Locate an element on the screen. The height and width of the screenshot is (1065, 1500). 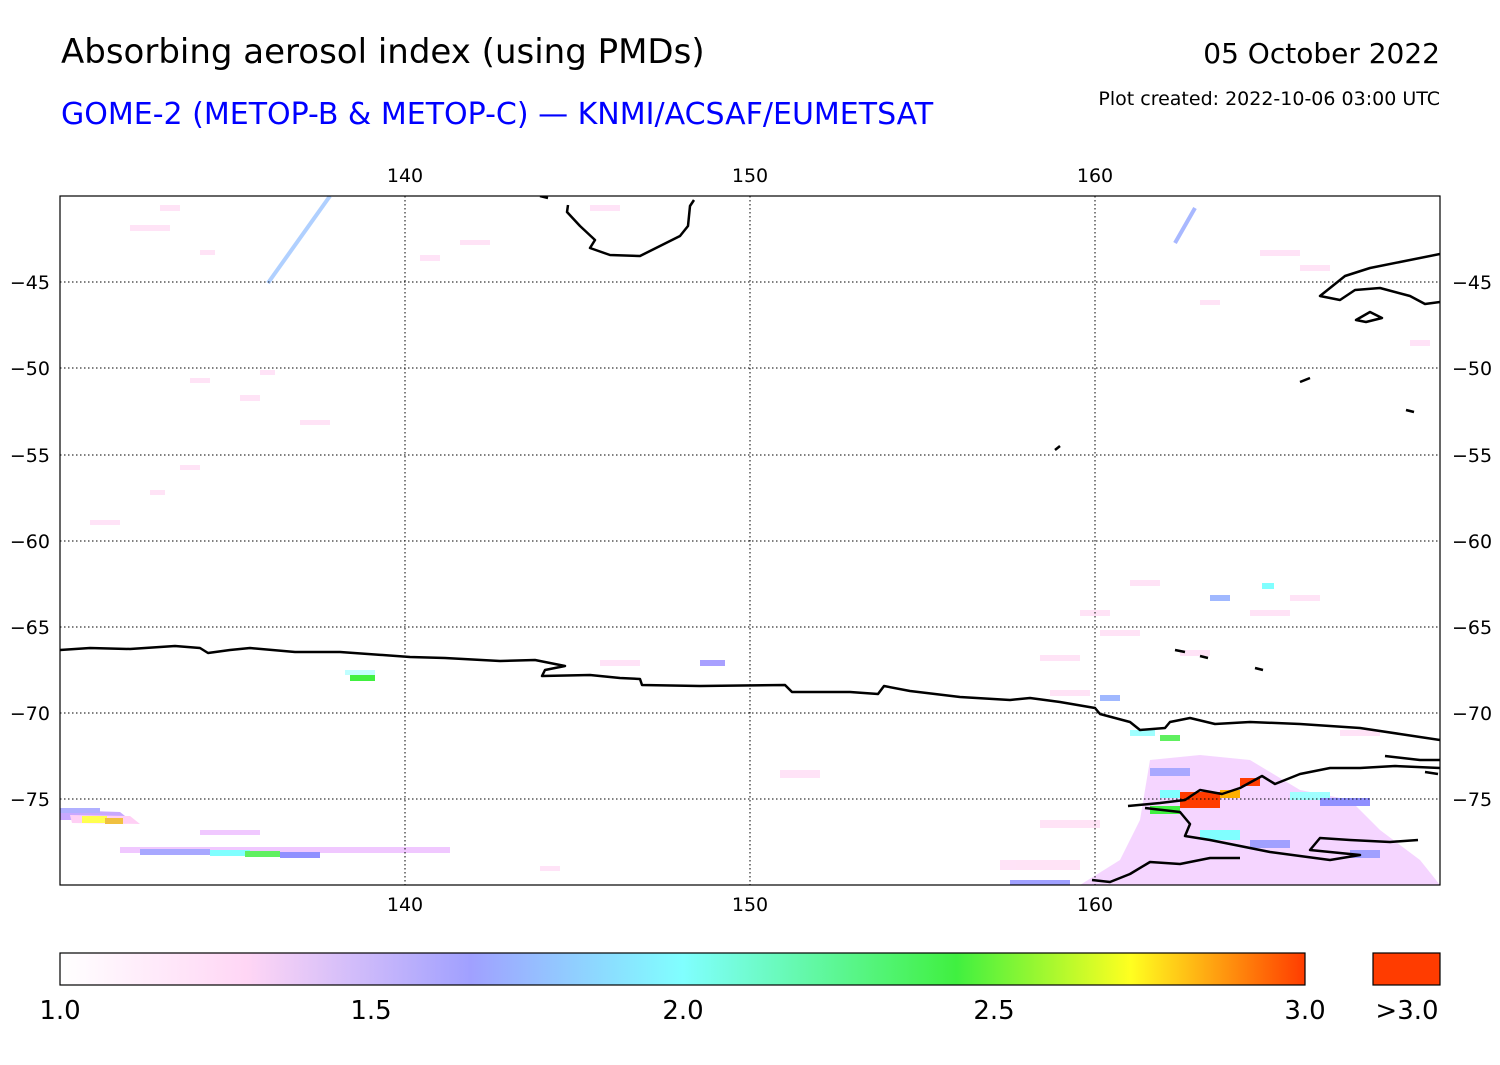
lat-tick-right-75: −75 is located at coordinates (1472, 800).